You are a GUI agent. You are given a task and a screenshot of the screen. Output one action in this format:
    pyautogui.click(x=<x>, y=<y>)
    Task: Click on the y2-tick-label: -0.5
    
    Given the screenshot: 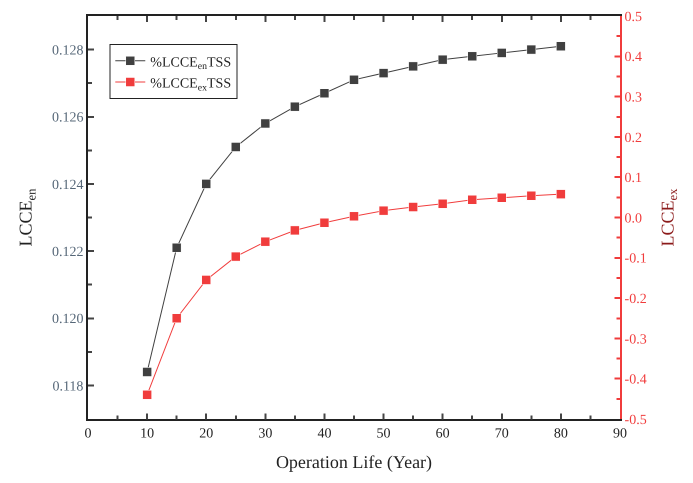 What is the action you would take?
    pyautogui.click(x=635, y=420)
    